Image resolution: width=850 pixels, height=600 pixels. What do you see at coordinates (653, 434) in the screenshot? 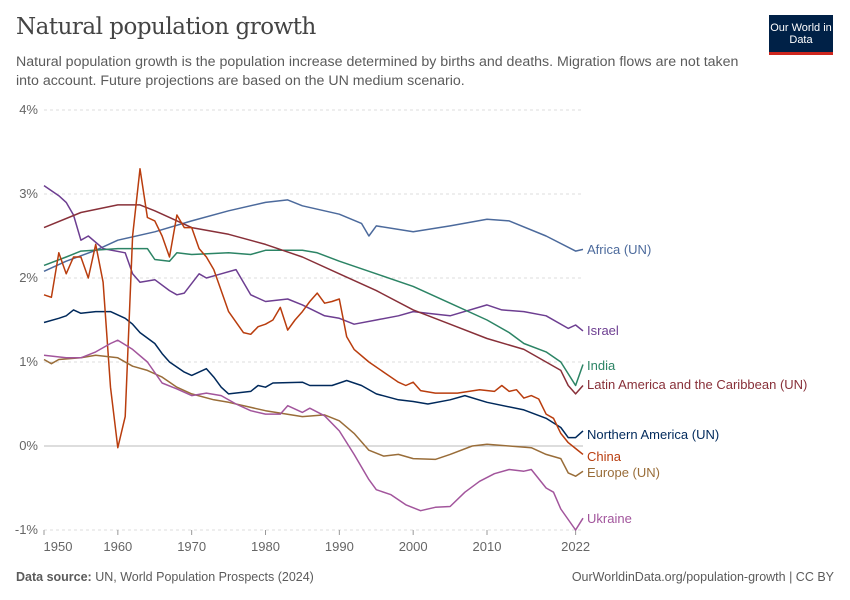
I see `series-label: Northern America (UN)` at bounding box center [653, 434].